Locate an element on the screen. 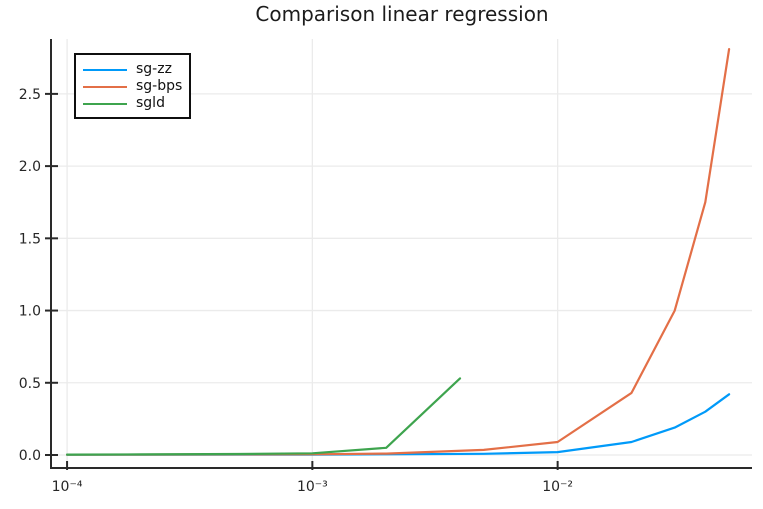 This screenshot has height=509, width=763. y-tick-label: 0.5 is located at coordinates (30, 384).